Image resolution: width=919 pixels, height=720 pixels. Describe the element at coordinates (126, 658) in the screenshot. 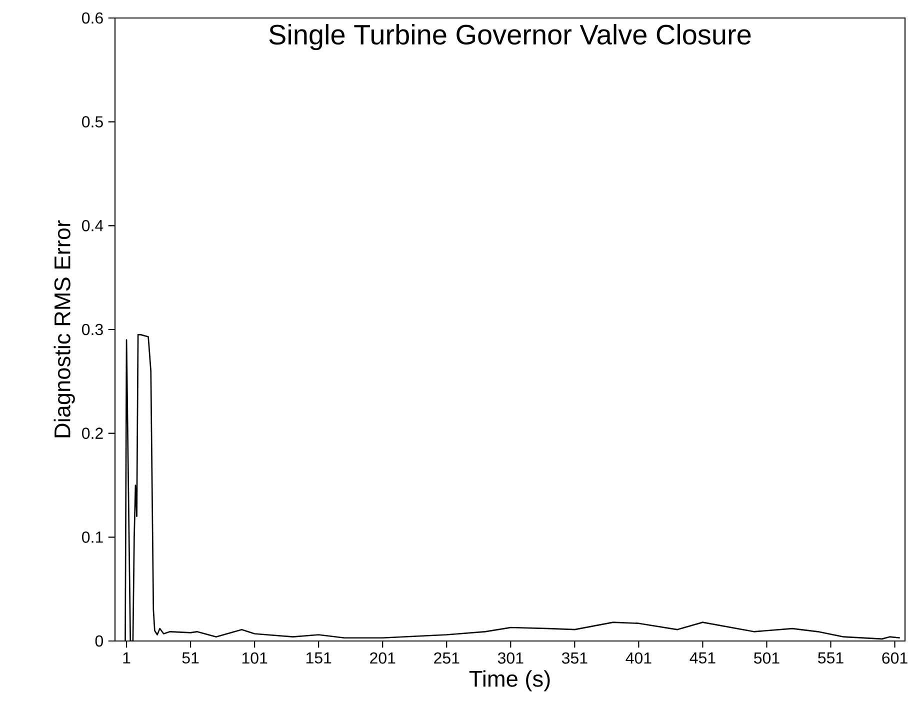

I see `x-tick-label: 1` at that location.